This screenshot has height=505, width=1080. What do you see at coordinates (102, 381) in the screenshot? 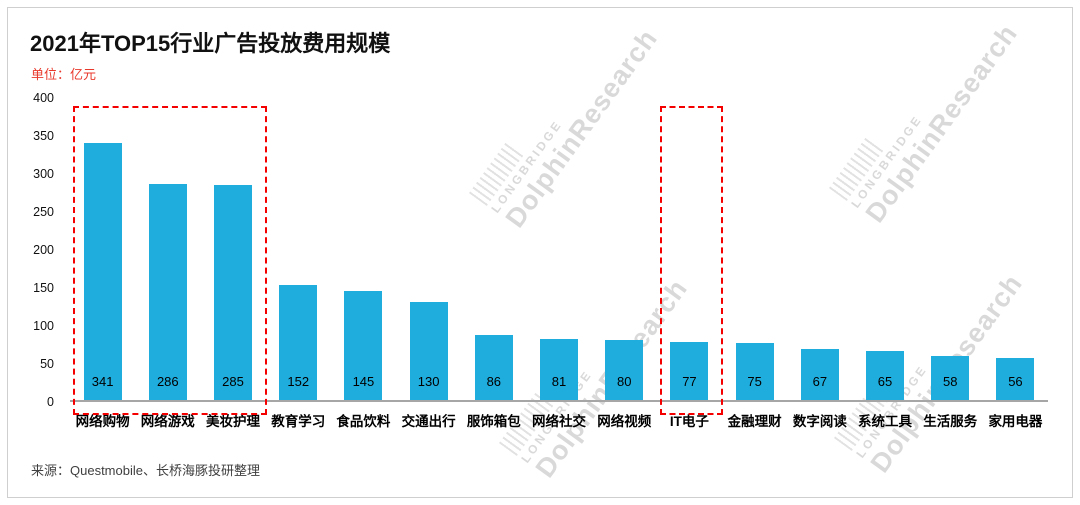
I see `bar-value-label: 341` at bounding box center [102, 381].